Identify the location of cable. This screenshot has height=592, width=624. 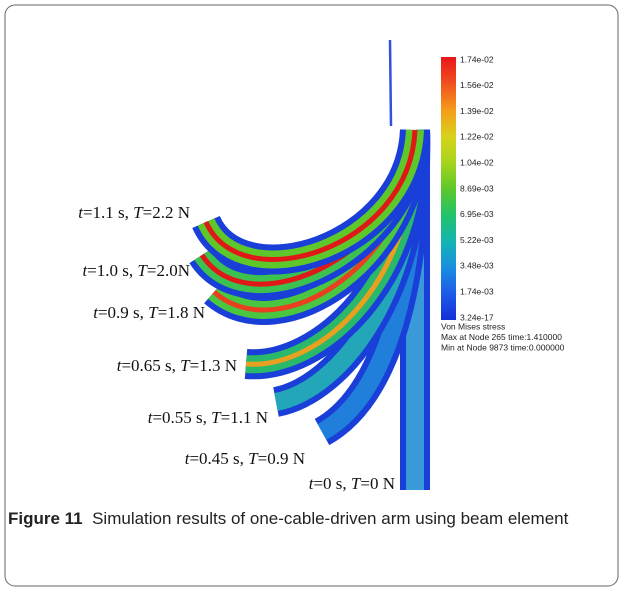
(390, 83).